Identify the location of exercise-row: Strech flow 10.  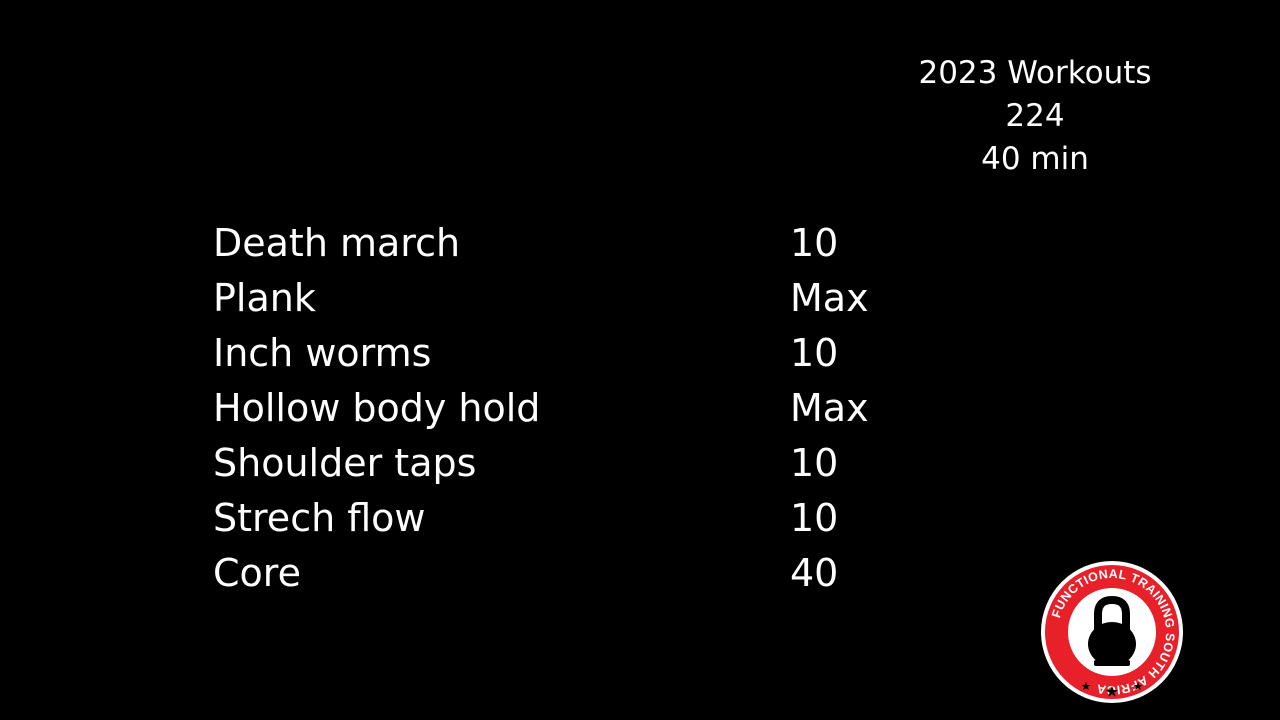
(593, 518).